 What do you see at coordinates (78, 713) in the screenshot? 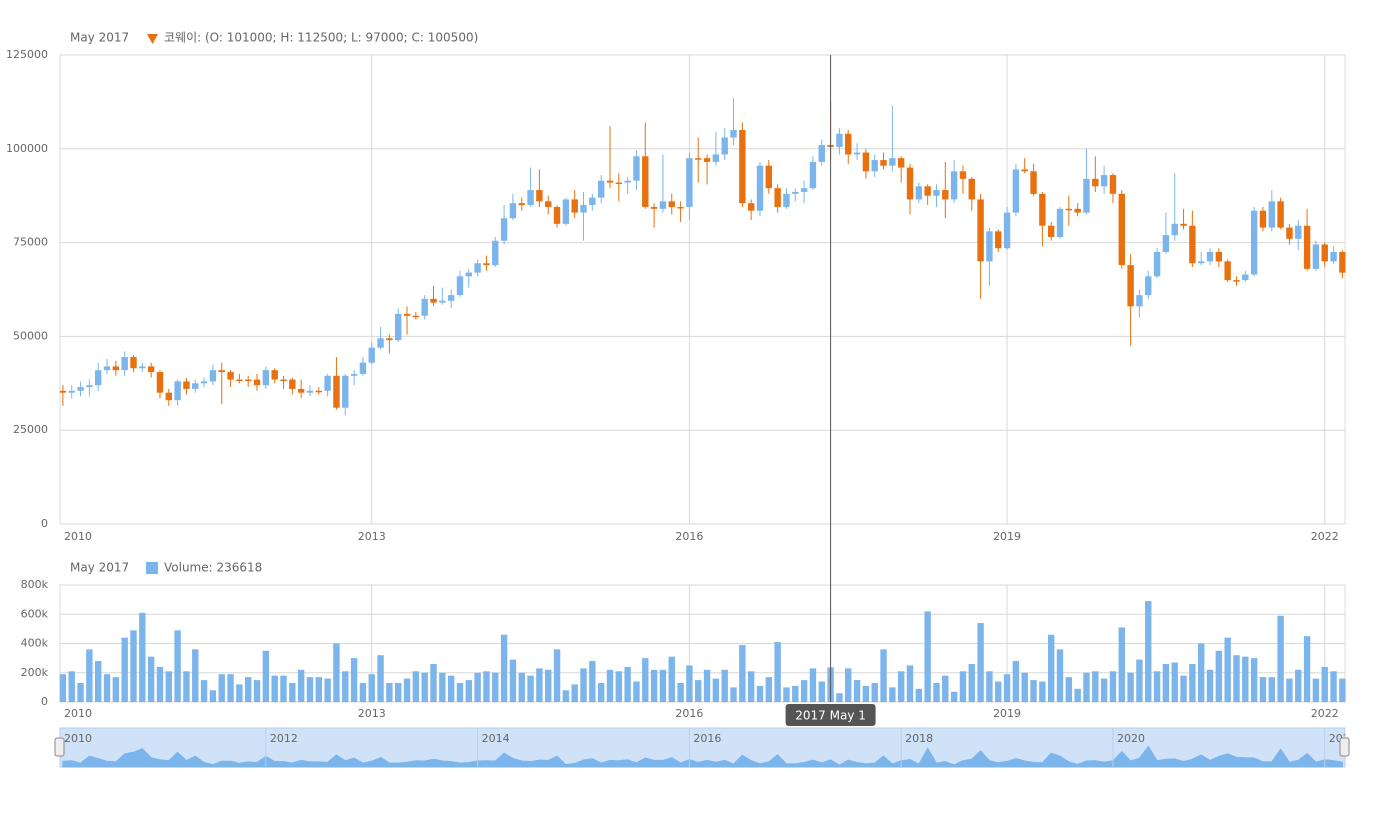
I see `x-tick-label: 2010` at bounding box center [78, 713].